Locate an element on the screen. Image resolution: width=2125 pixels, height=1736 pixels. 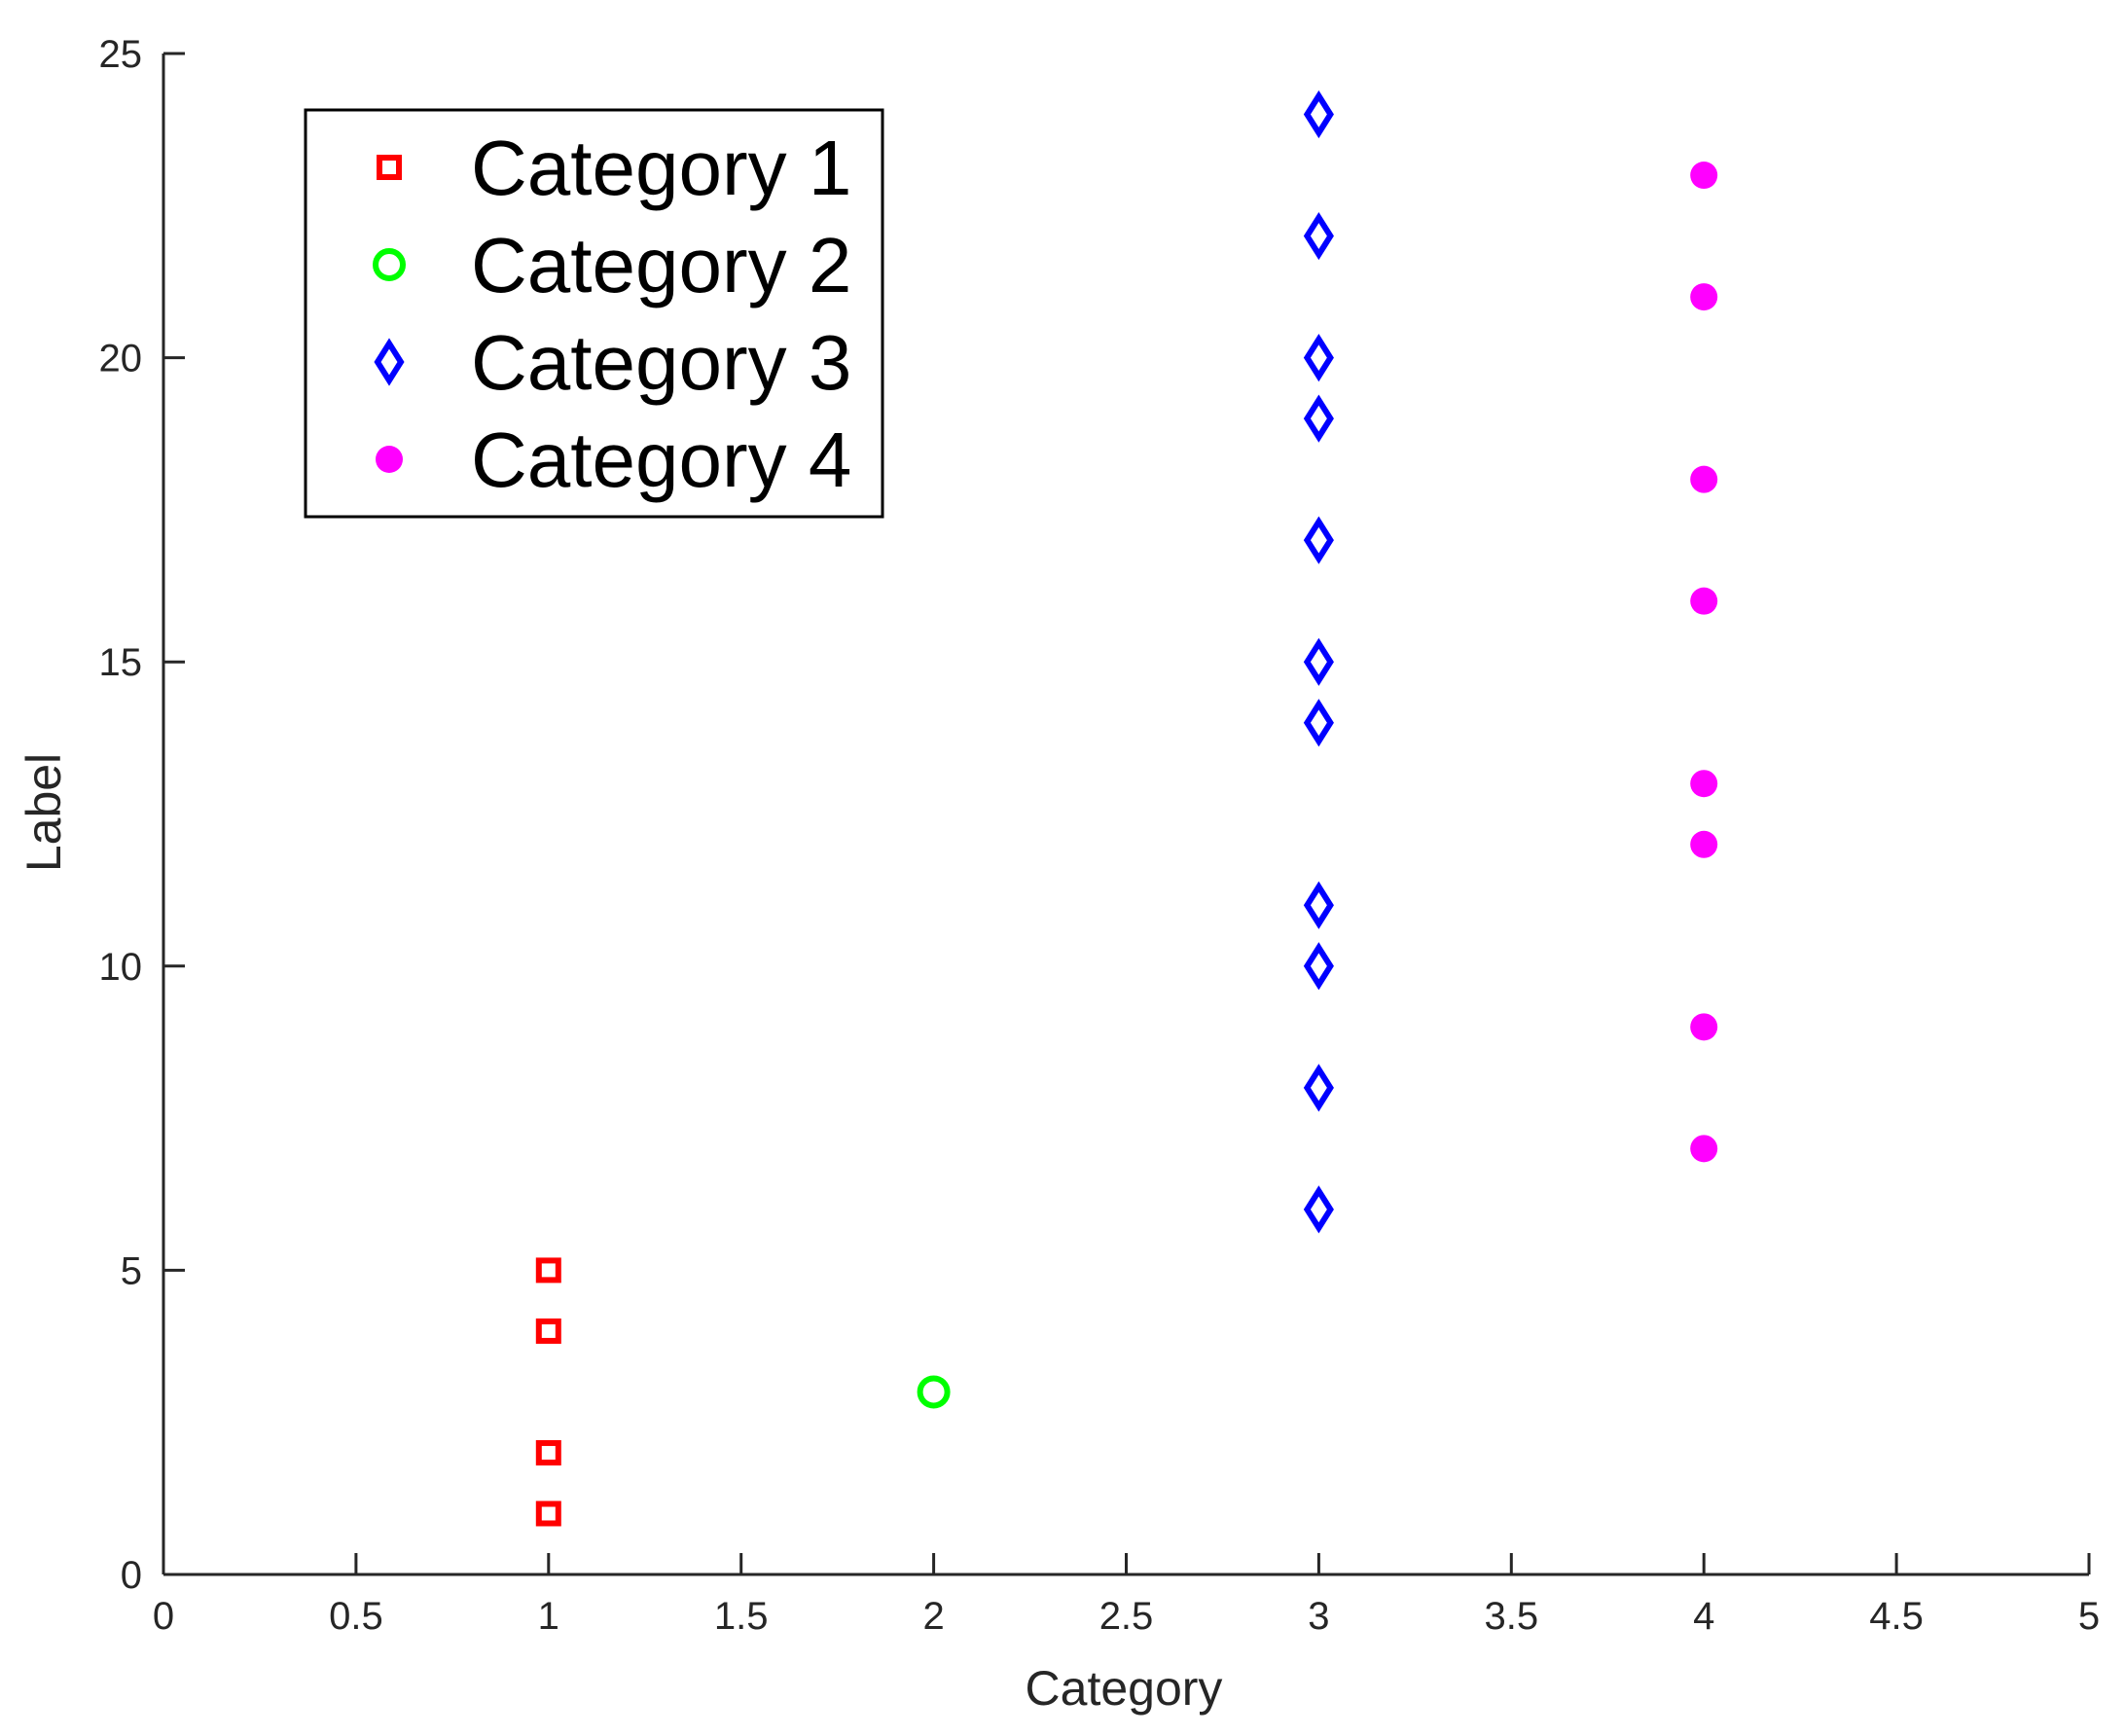
x-tick-label: 1.5 is located at coordinates (741, 1617).